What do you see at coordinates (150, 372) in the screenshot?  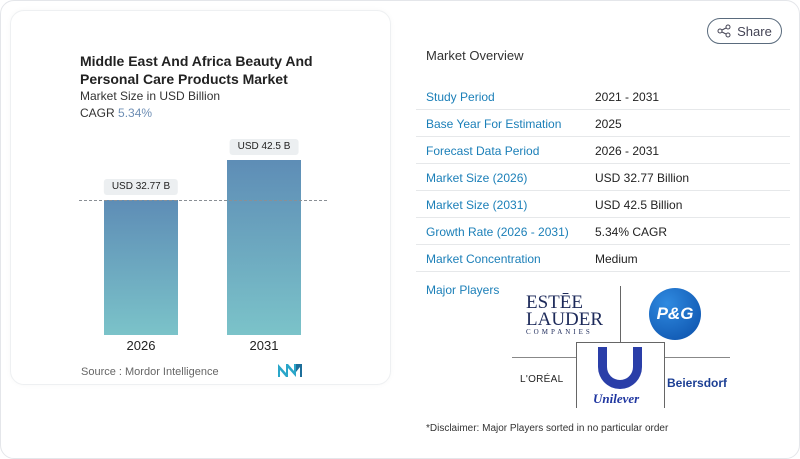 I see `chart-source: Source : Mordor Intelligence` at bounding box center [150, 372].